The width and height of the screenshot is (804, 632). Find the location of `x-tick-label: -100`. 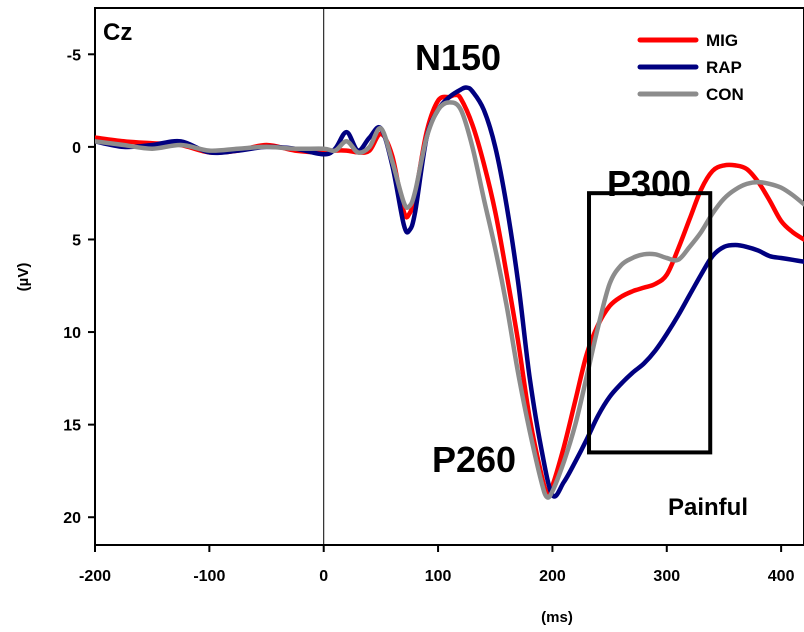

x-tick-label: -100 is located at coordinates (209, 576).